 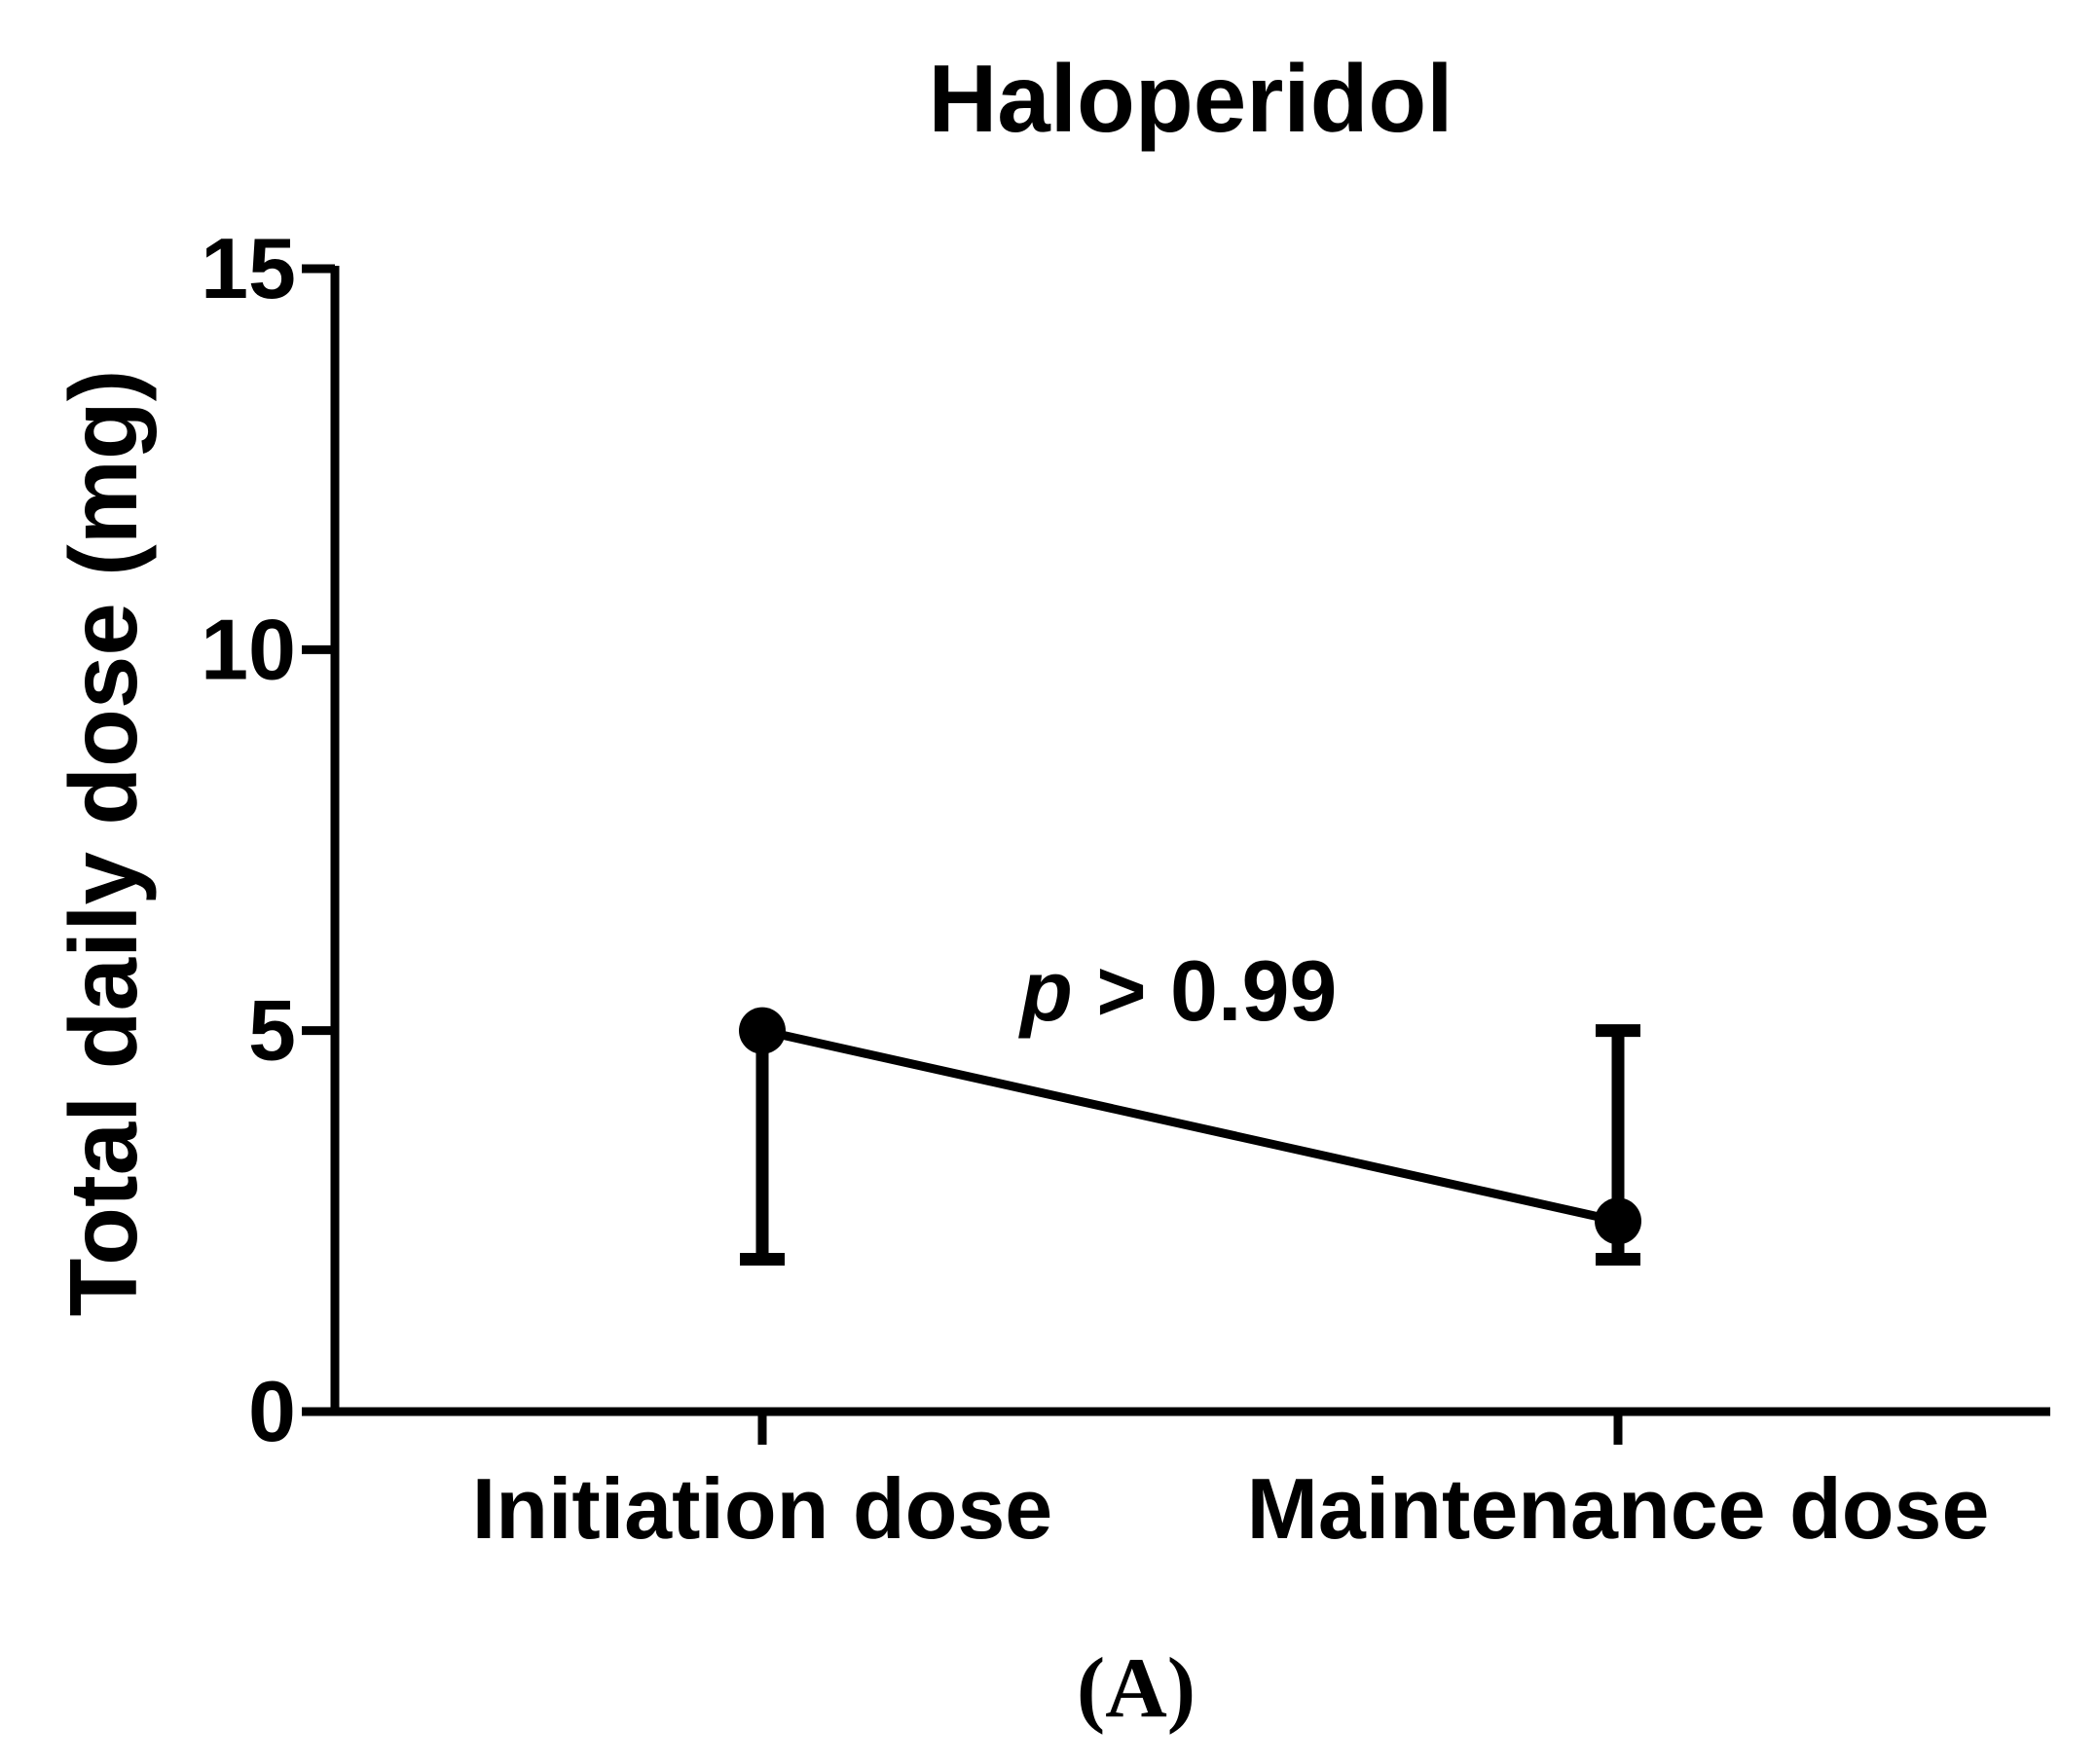 I want to click on p-value-annotation: p > 0.99, so click(x=1177, y=990).